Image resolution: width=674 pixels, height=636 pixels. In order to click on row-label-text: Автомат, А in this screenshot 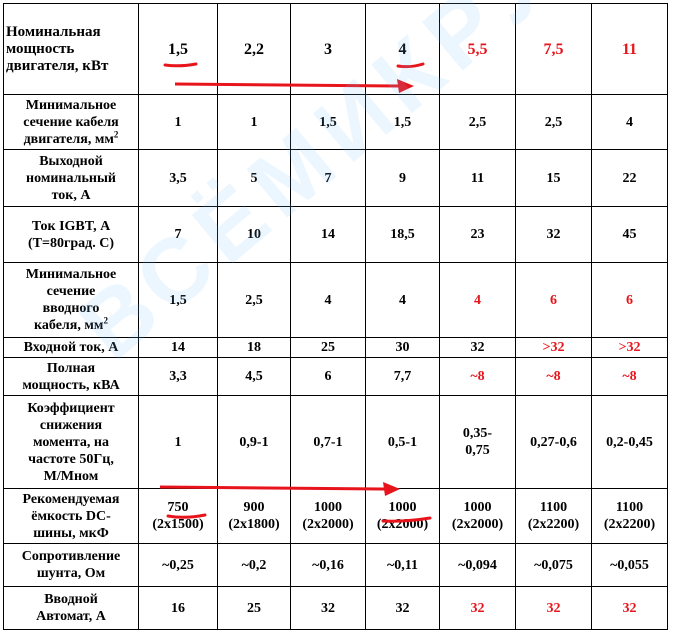, I will do `click(71, 616)`.